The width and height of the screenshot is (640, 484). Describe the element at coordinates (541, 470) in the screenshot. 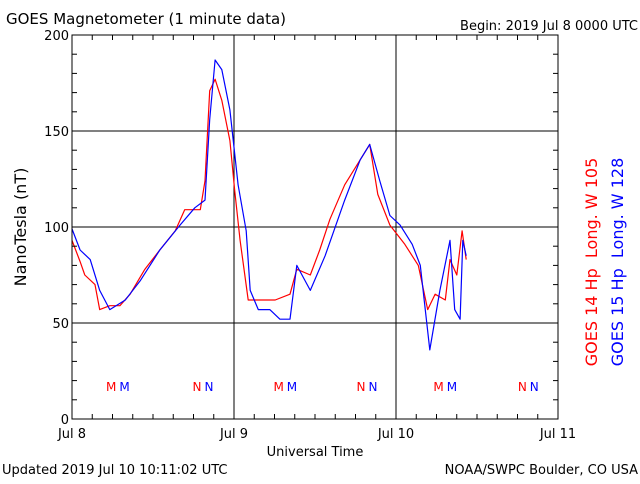

I see `credit-label: NOAA/SWPC Boulder, CO USA` at that location.